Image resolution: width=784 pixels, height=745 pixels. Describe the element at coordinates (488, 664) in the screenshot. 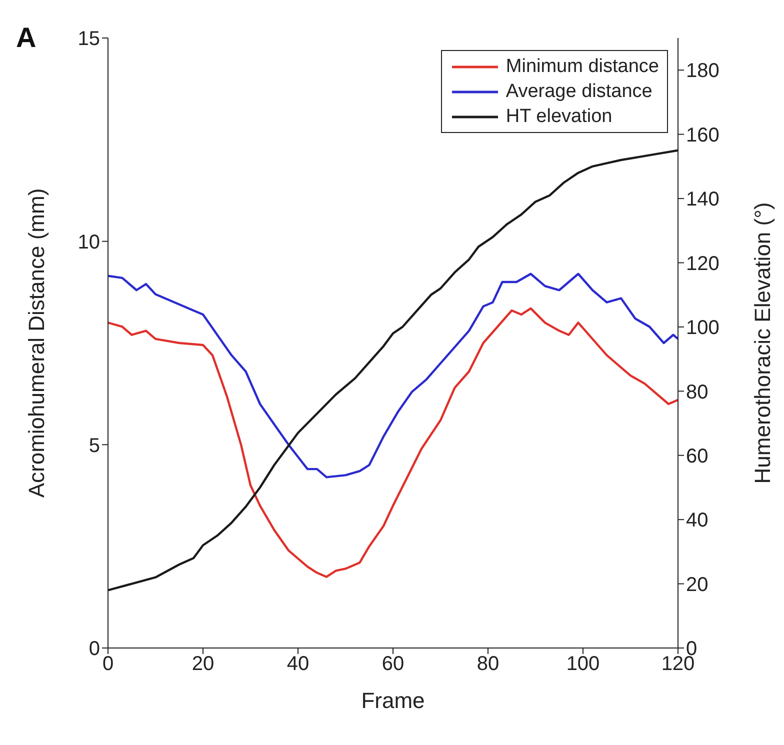

I see `x-tick-label: 80` at that location.